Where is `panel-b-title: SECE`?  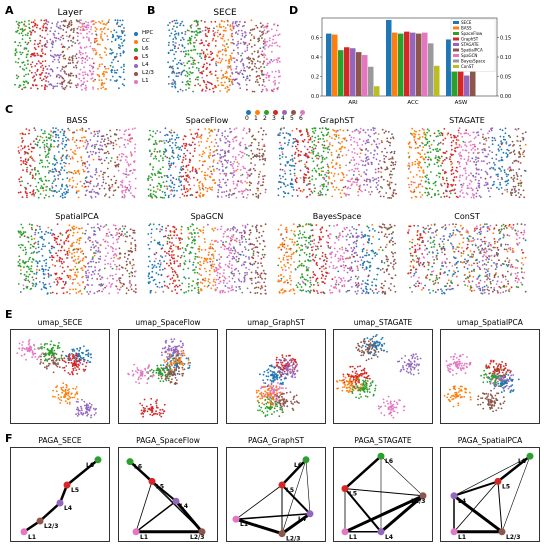 panel-b-title: SECE is located at coordinates (225, 13).